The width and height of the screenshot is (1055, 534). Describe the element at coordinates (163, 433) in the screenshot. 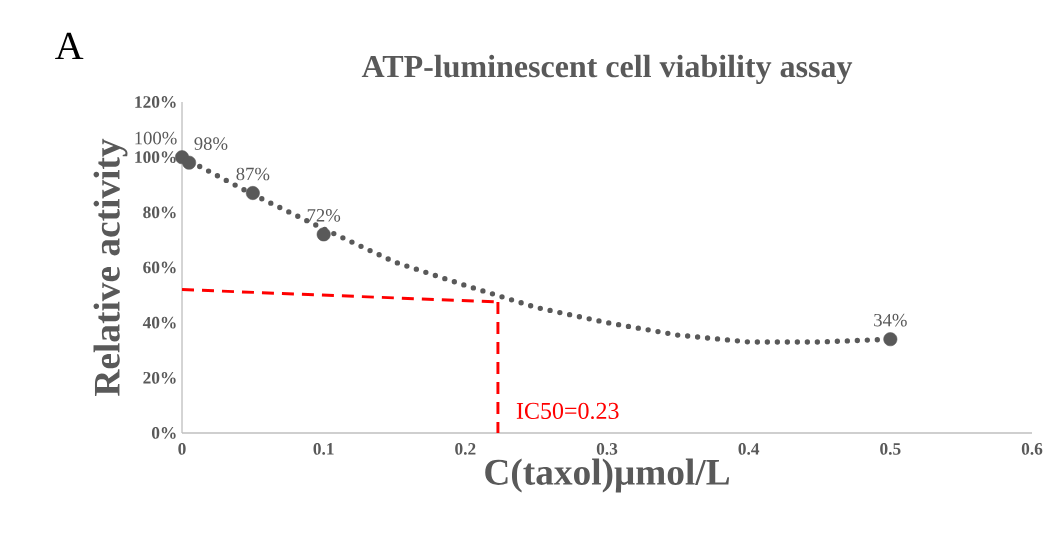

I see `y-tick-label: 0%` at that location.